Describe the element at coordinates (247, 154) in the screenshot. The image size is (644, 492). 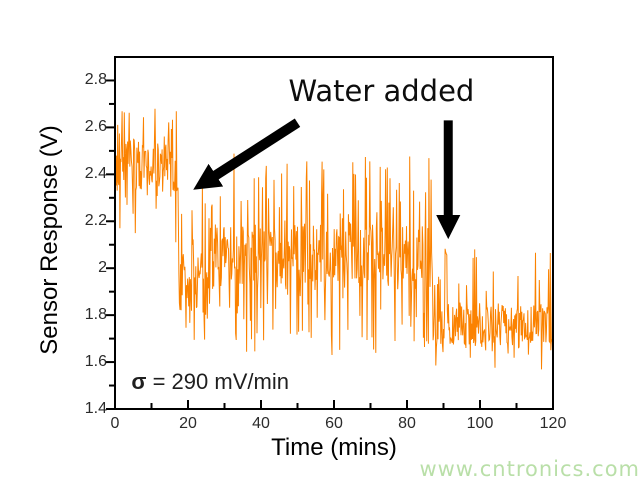
I see `water-arrow-diagonal` at that location.